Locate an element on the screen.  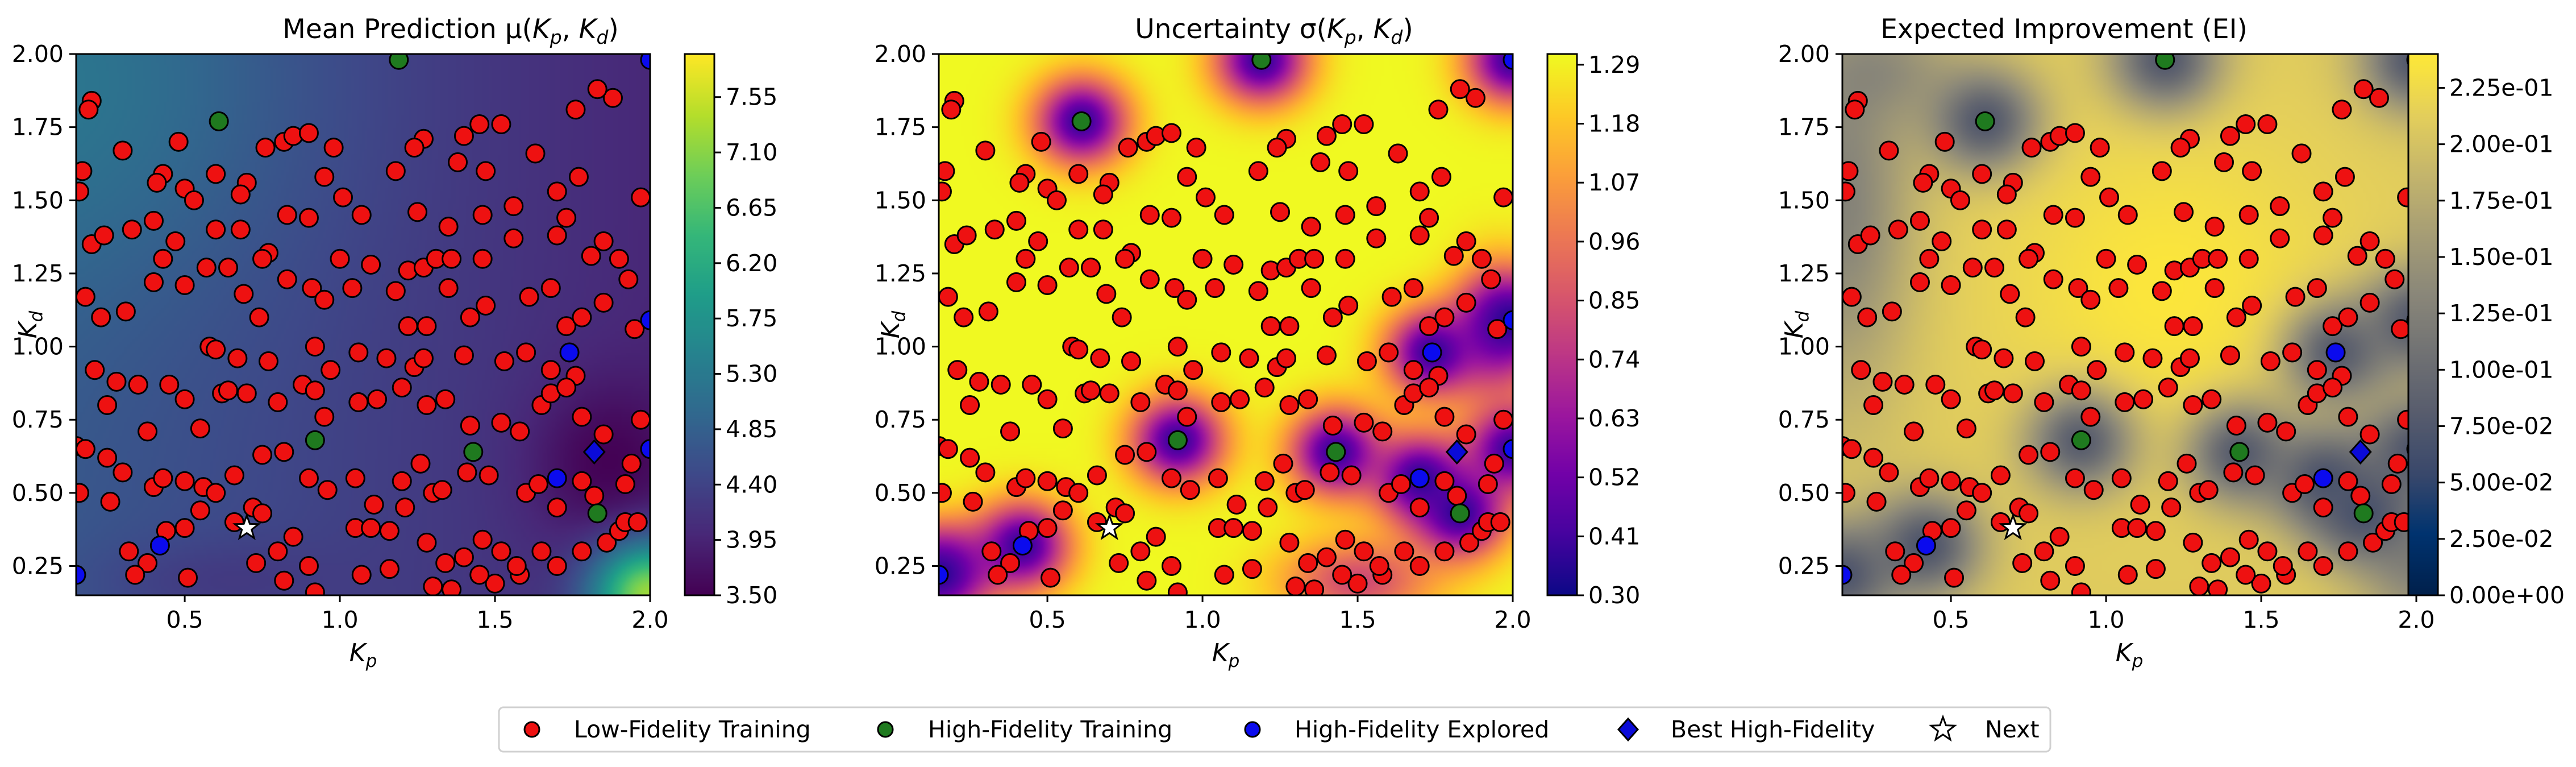
colorbar-tick-label: 1.00e-01 is located at coordinates (2501, 369).